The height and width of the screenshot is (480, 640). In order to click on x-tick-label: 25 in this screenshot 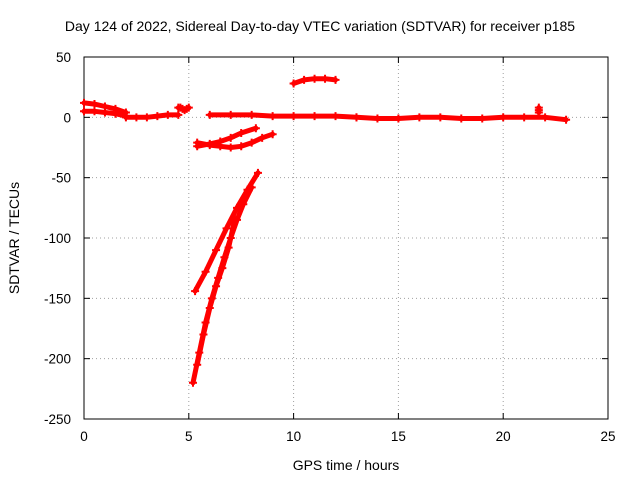, I will do `click(607, 436)`.